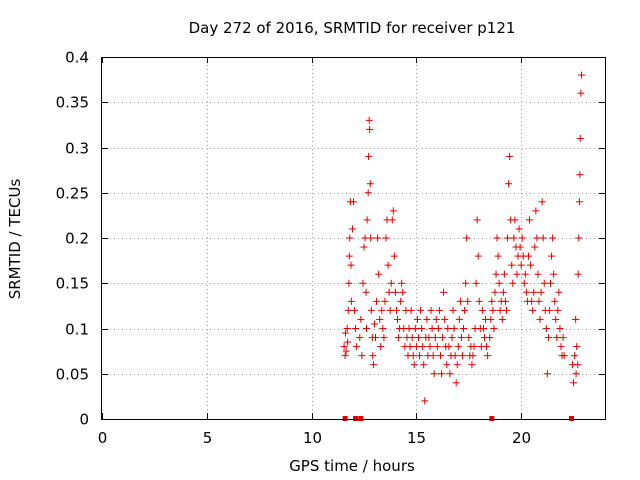  Describe the element at coordinates (72, 194) in the screenshot. I see `y-tick-label: 0.25` at that location.